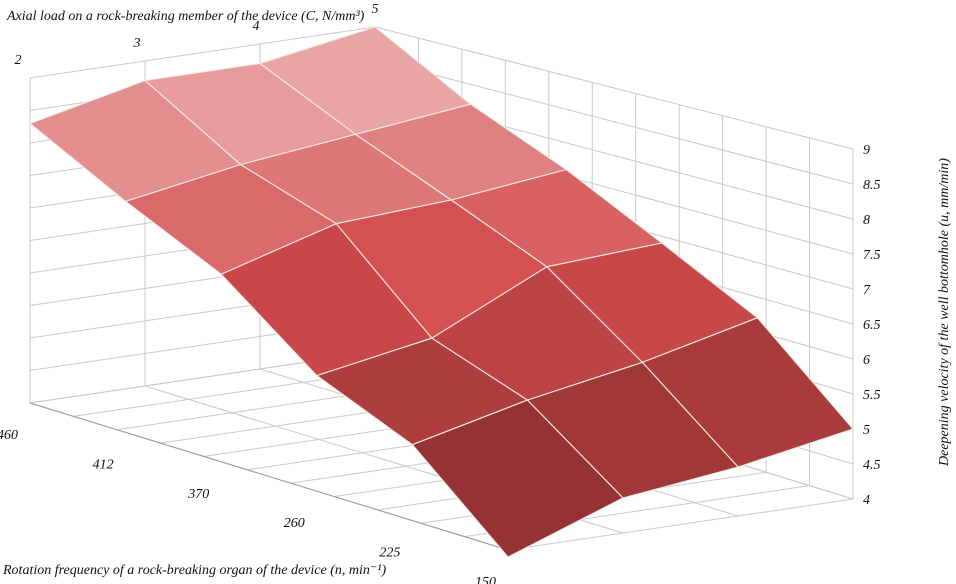  What do you see at coordinates (872, 395) in the screenshot?
I see `velocity-tick-label: 5.5` at bounding box center [872, 395].